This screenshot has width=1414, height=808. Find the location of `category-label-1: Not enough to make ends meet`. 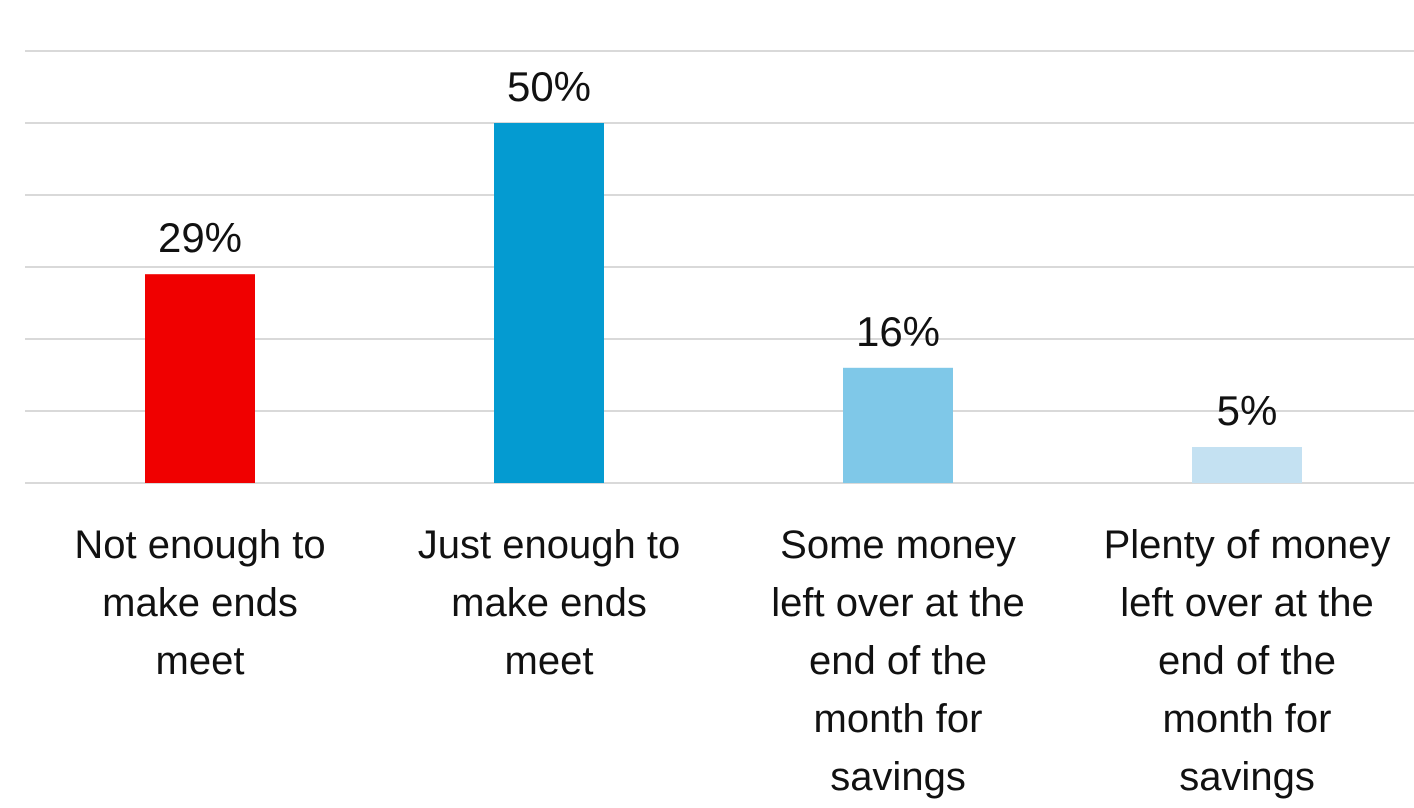

category-label-1: Not enough to make ends meet is located at coordinates (199, 603).